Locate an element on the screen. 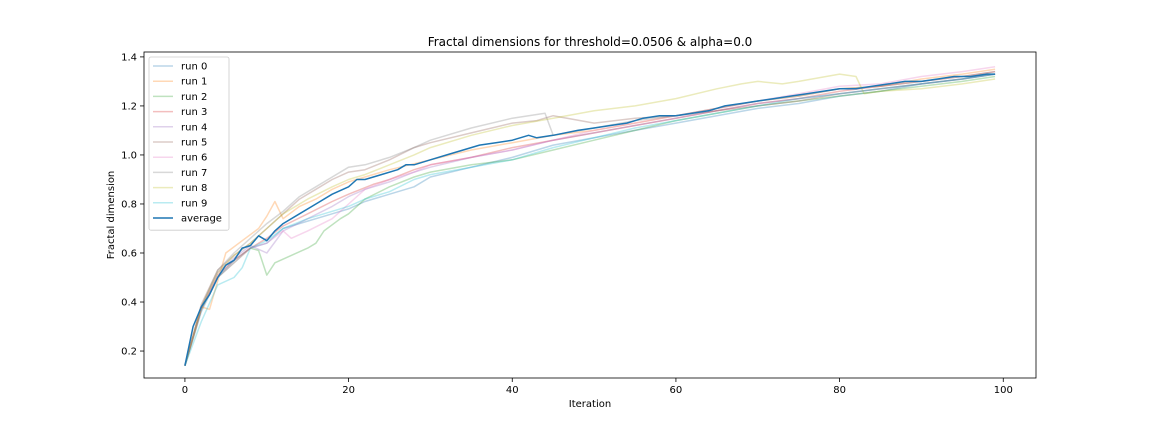 The image size is (1152, 432). legend-label: run 8 is located at coordinates (194, 188).